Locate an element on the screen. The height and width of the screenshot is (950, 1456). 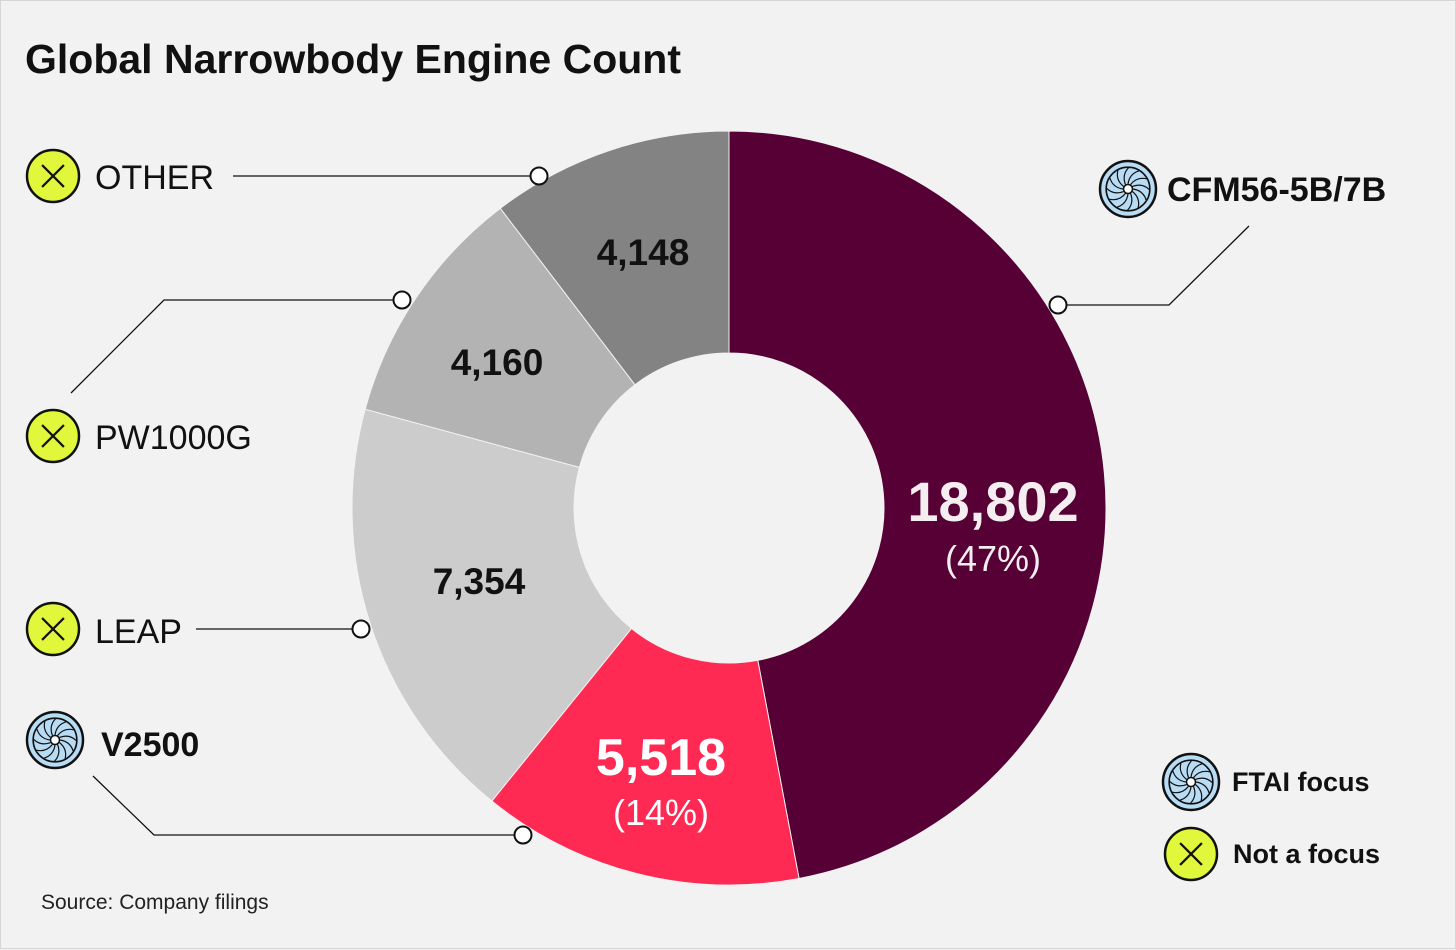
slice-label-leap: LEAP is located at coordinates (138, 632).